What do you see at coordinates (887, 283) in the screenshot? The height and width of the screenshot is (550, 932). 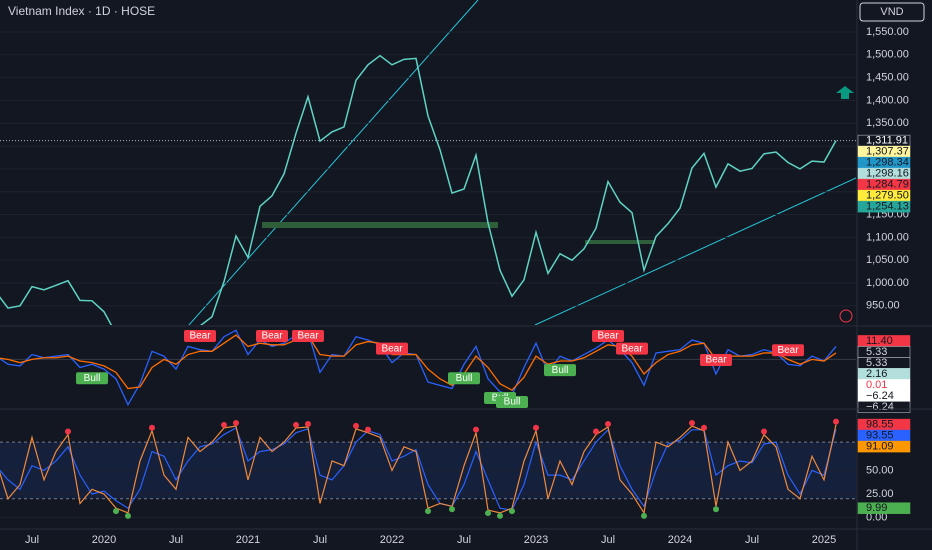 I see `y-tick-label: 1,000.00` at bounding box center [887, 283].